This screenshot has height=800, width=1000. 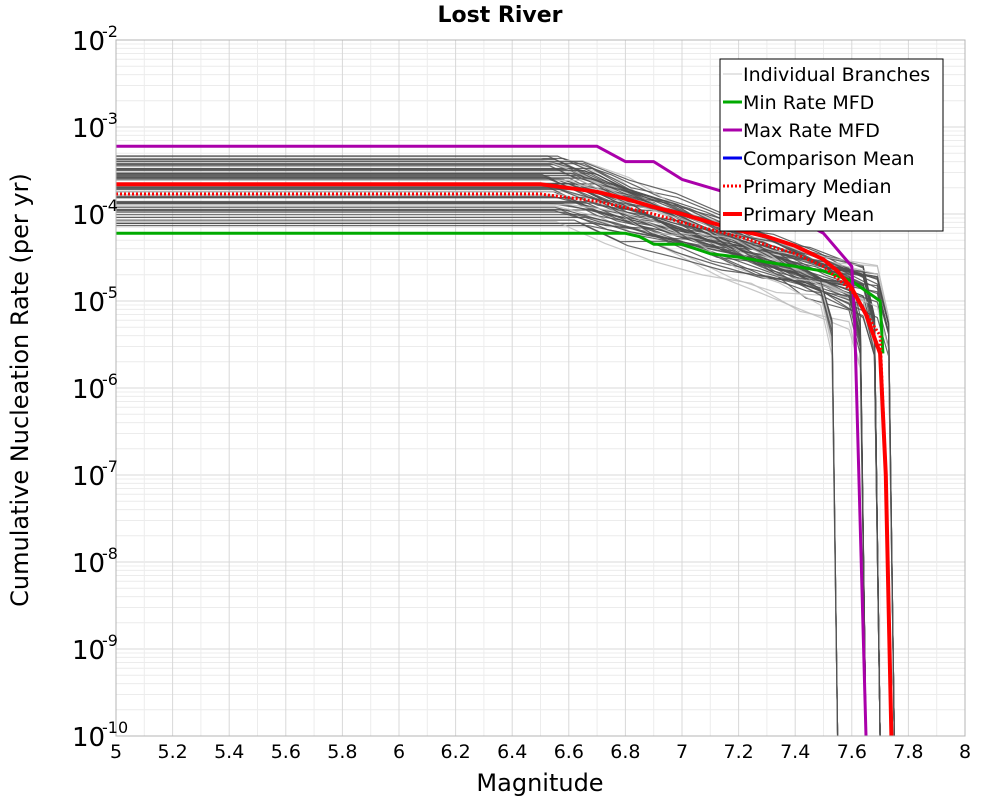 I want to click on legend-label: Comparison Mean, so click(x=829, y=159).